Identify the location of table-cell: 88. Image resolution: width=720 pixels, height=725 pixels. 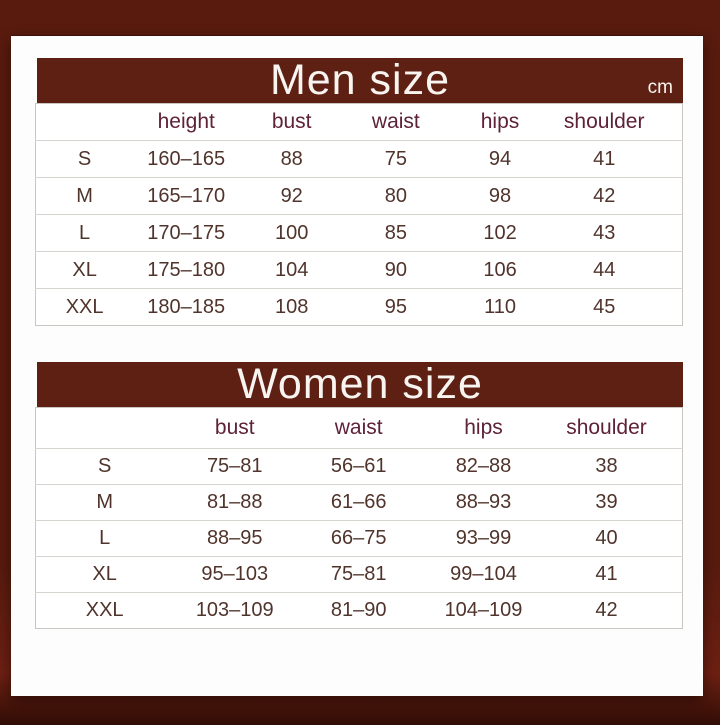
(292, 159).